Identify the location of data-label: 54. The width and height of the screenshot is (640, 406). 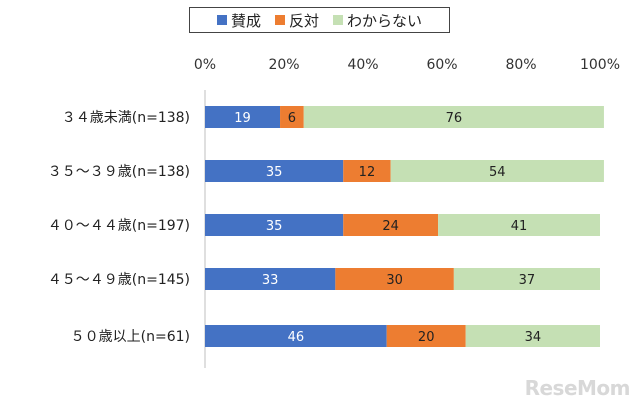
(497, 172).